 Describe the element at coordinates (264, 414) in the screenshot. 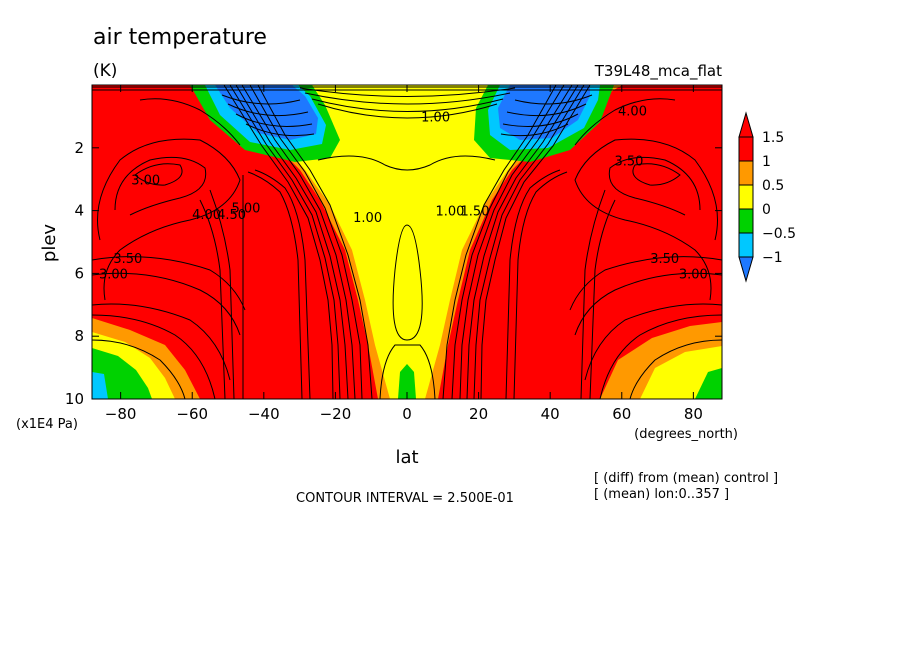

I see `x-tick-label: −40` at that location.